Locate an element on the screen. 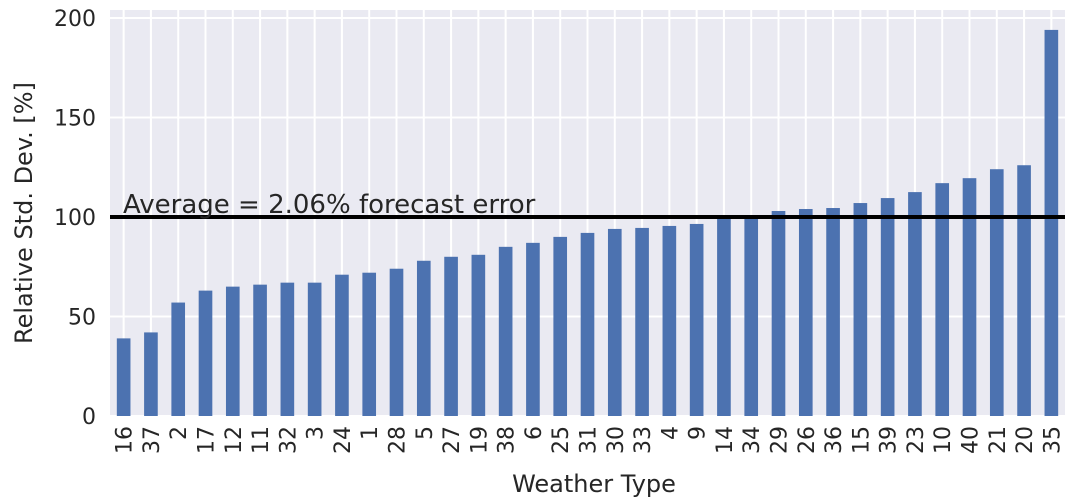  y-axis-label: Relative Std. Dev. [%] is located at coordinates (24, 213).